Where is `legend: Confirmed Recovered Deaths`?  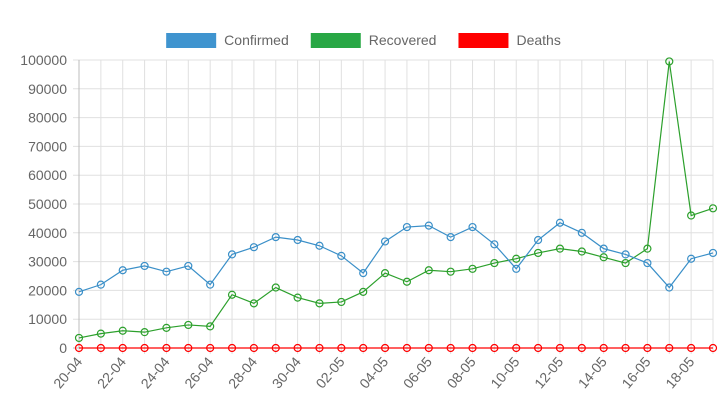
legend: Confirmed Recovered Deaths is located at coordinates (363, 40).